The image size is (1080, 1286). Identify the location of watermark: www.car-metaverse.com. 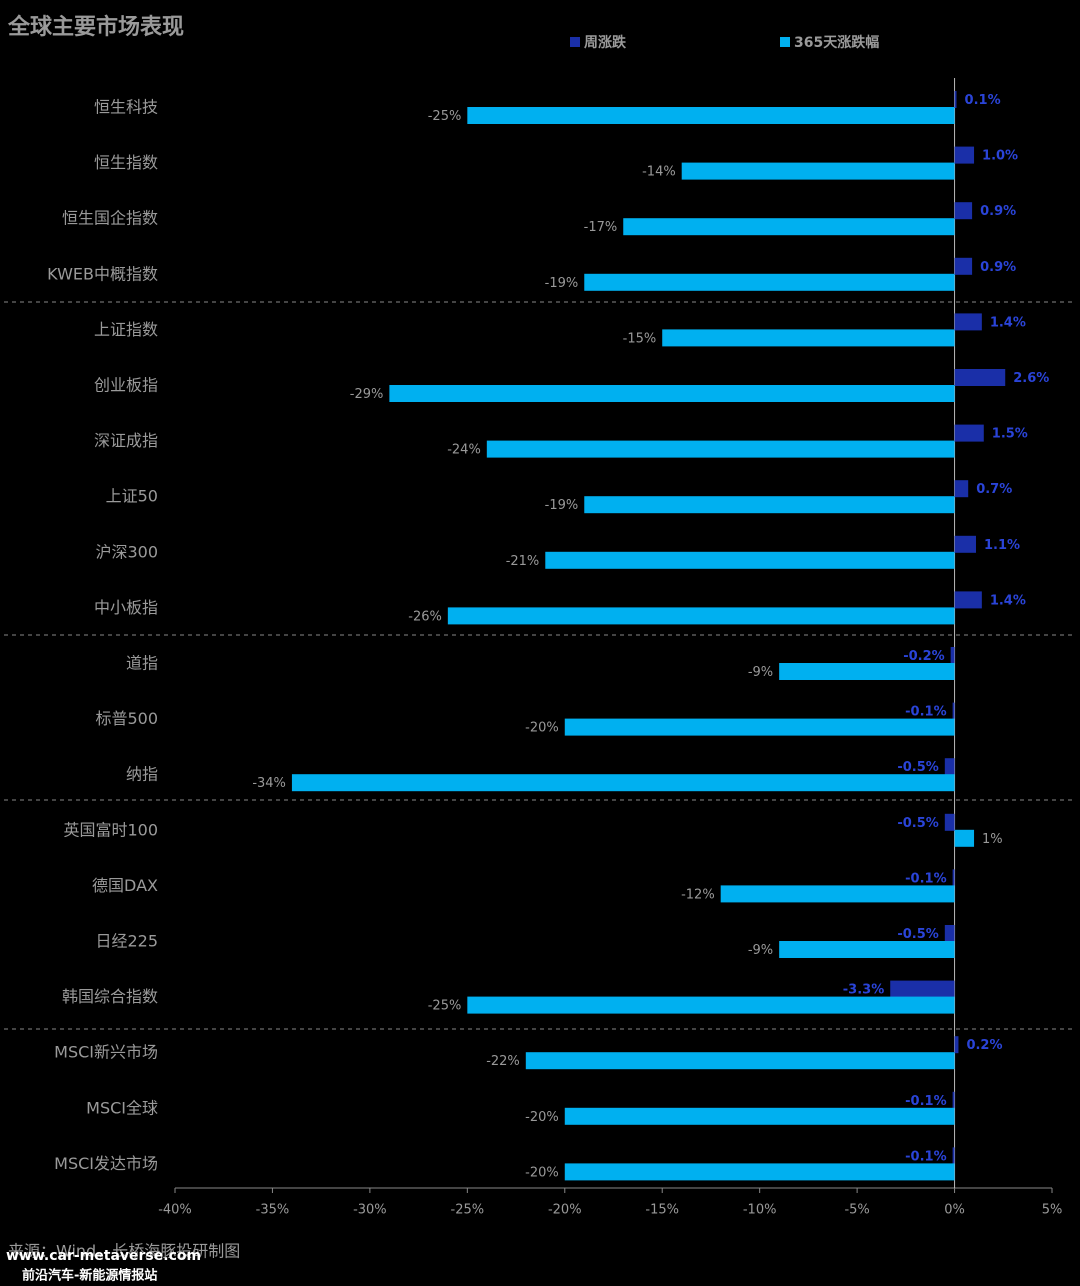
(103, 1256).